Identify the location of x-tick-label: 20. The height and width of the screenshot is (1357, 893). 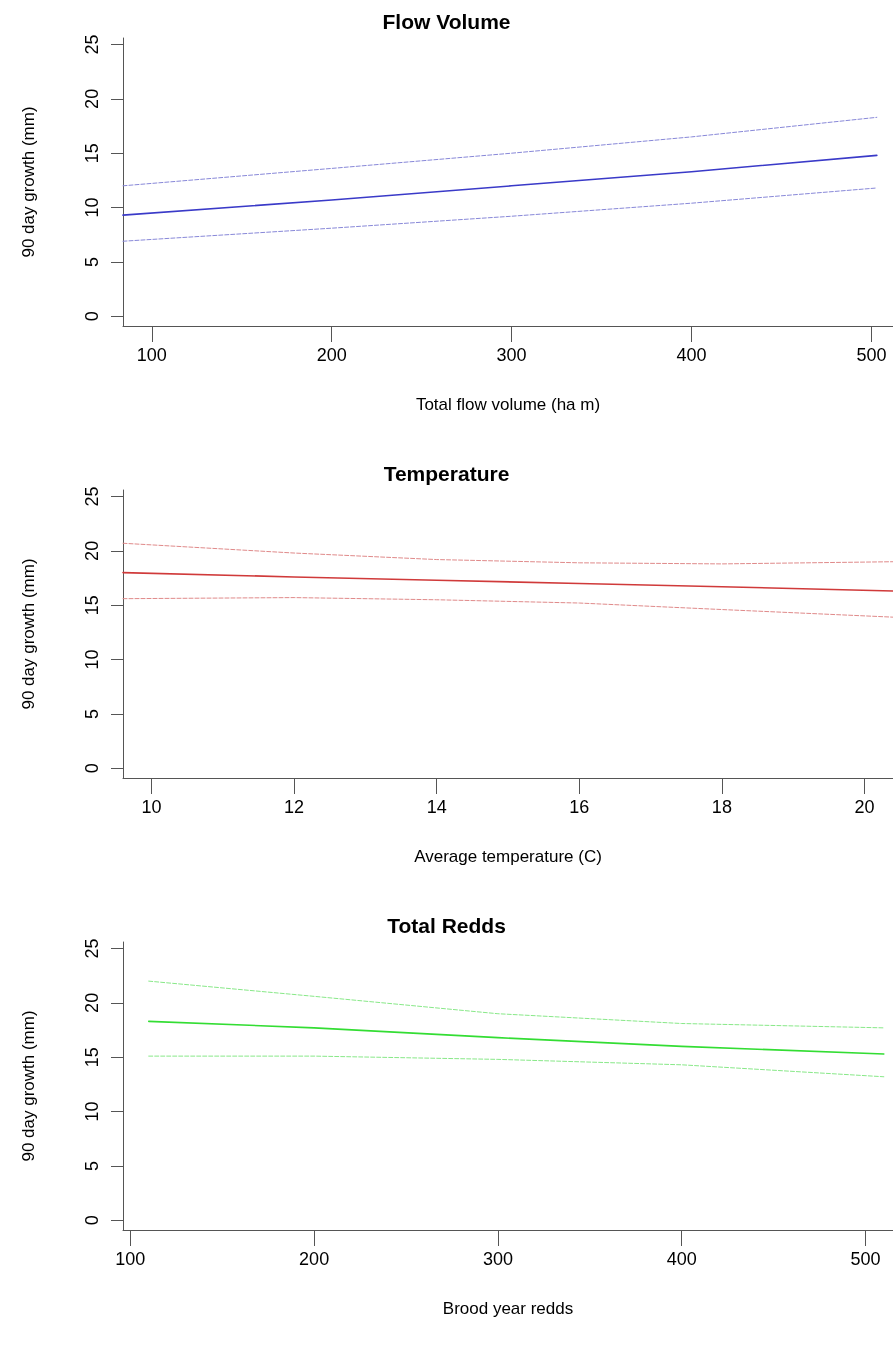
(864, 807).